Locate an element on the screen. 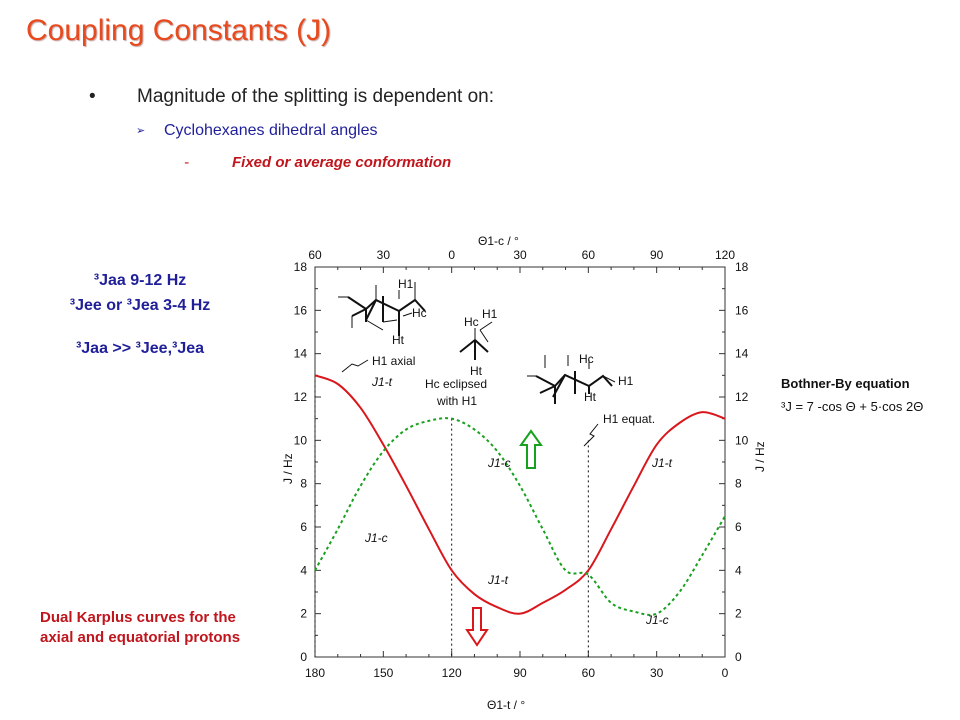  annotation-axial-pointer is located at coordinates (355, 366).